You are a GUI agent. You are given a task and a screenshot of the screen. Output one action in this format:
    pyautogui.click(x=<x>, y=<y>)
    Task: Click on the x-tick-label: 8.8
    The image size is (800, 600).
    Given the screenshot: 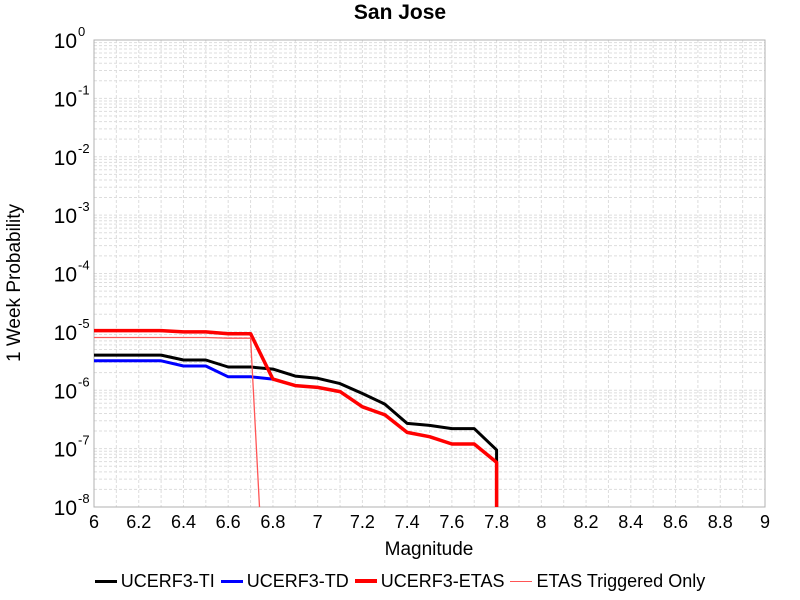 What is the action you would take?
    pyautogui.click(x=720, y=522)
    